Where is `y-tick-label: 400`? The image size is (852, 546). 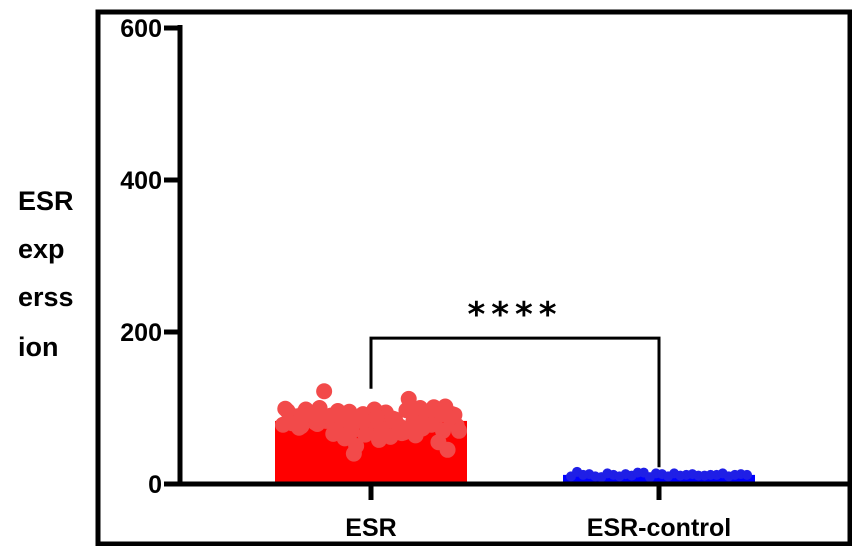
y-tick-label: 400 is located at coordinates (141, 181).